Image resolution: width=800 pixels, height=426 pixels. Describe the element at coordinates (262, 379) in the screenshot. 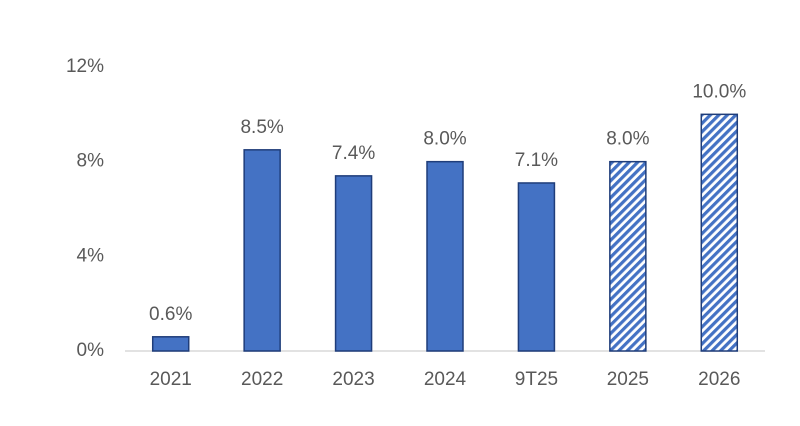

I see `x-tick-label: 2022` at that location.